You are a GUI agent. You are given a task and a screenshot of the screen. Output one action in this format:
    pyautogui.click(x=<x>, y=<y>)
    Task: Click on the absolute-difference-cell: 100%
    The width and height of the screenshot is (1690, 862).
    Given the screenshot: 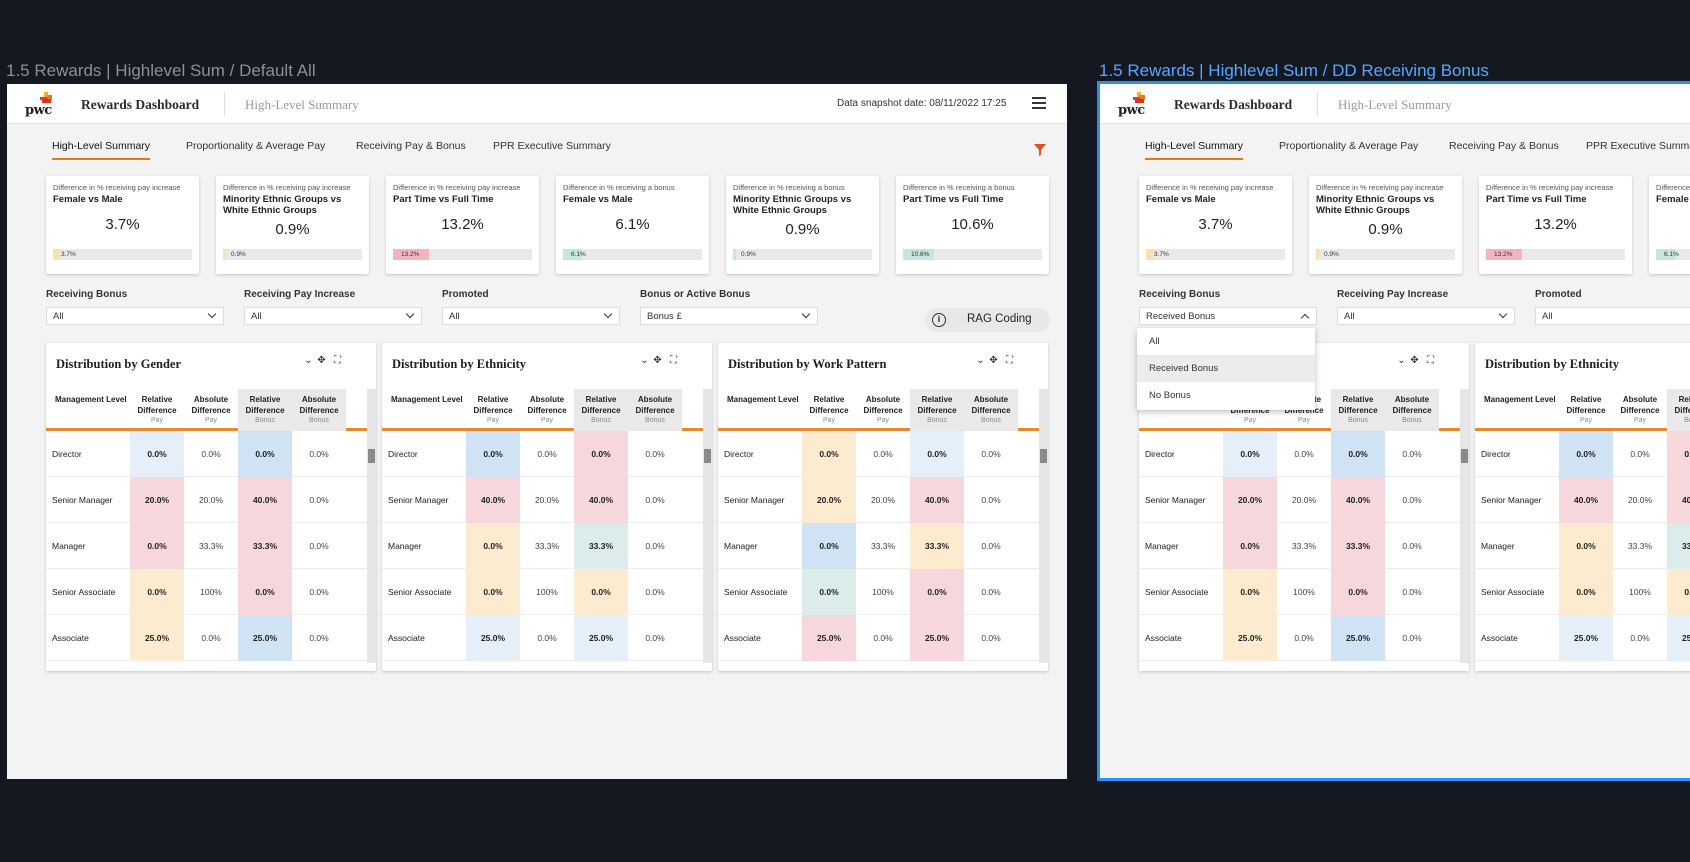 What is the action you would take?
    pyautogui.click(x=211, y=592)
    